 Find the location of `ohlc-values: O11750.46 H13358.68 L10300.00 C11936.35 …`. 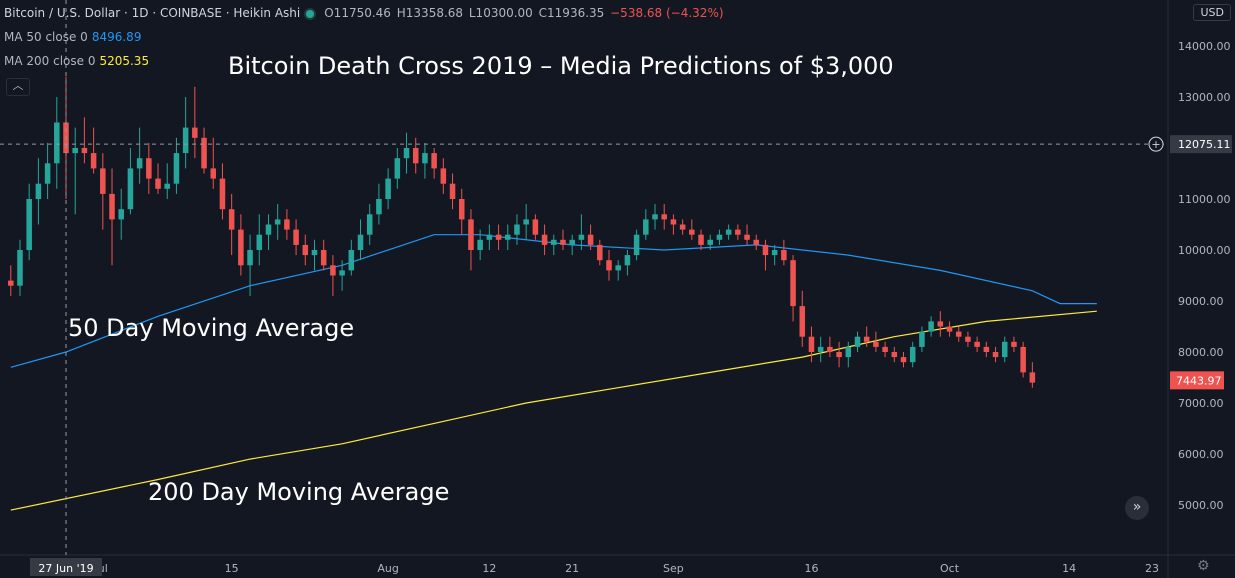

ohlc-values: O11750.46 H13358.68 L10300.00 C11936.35 … is located at coordinates (524, 13).